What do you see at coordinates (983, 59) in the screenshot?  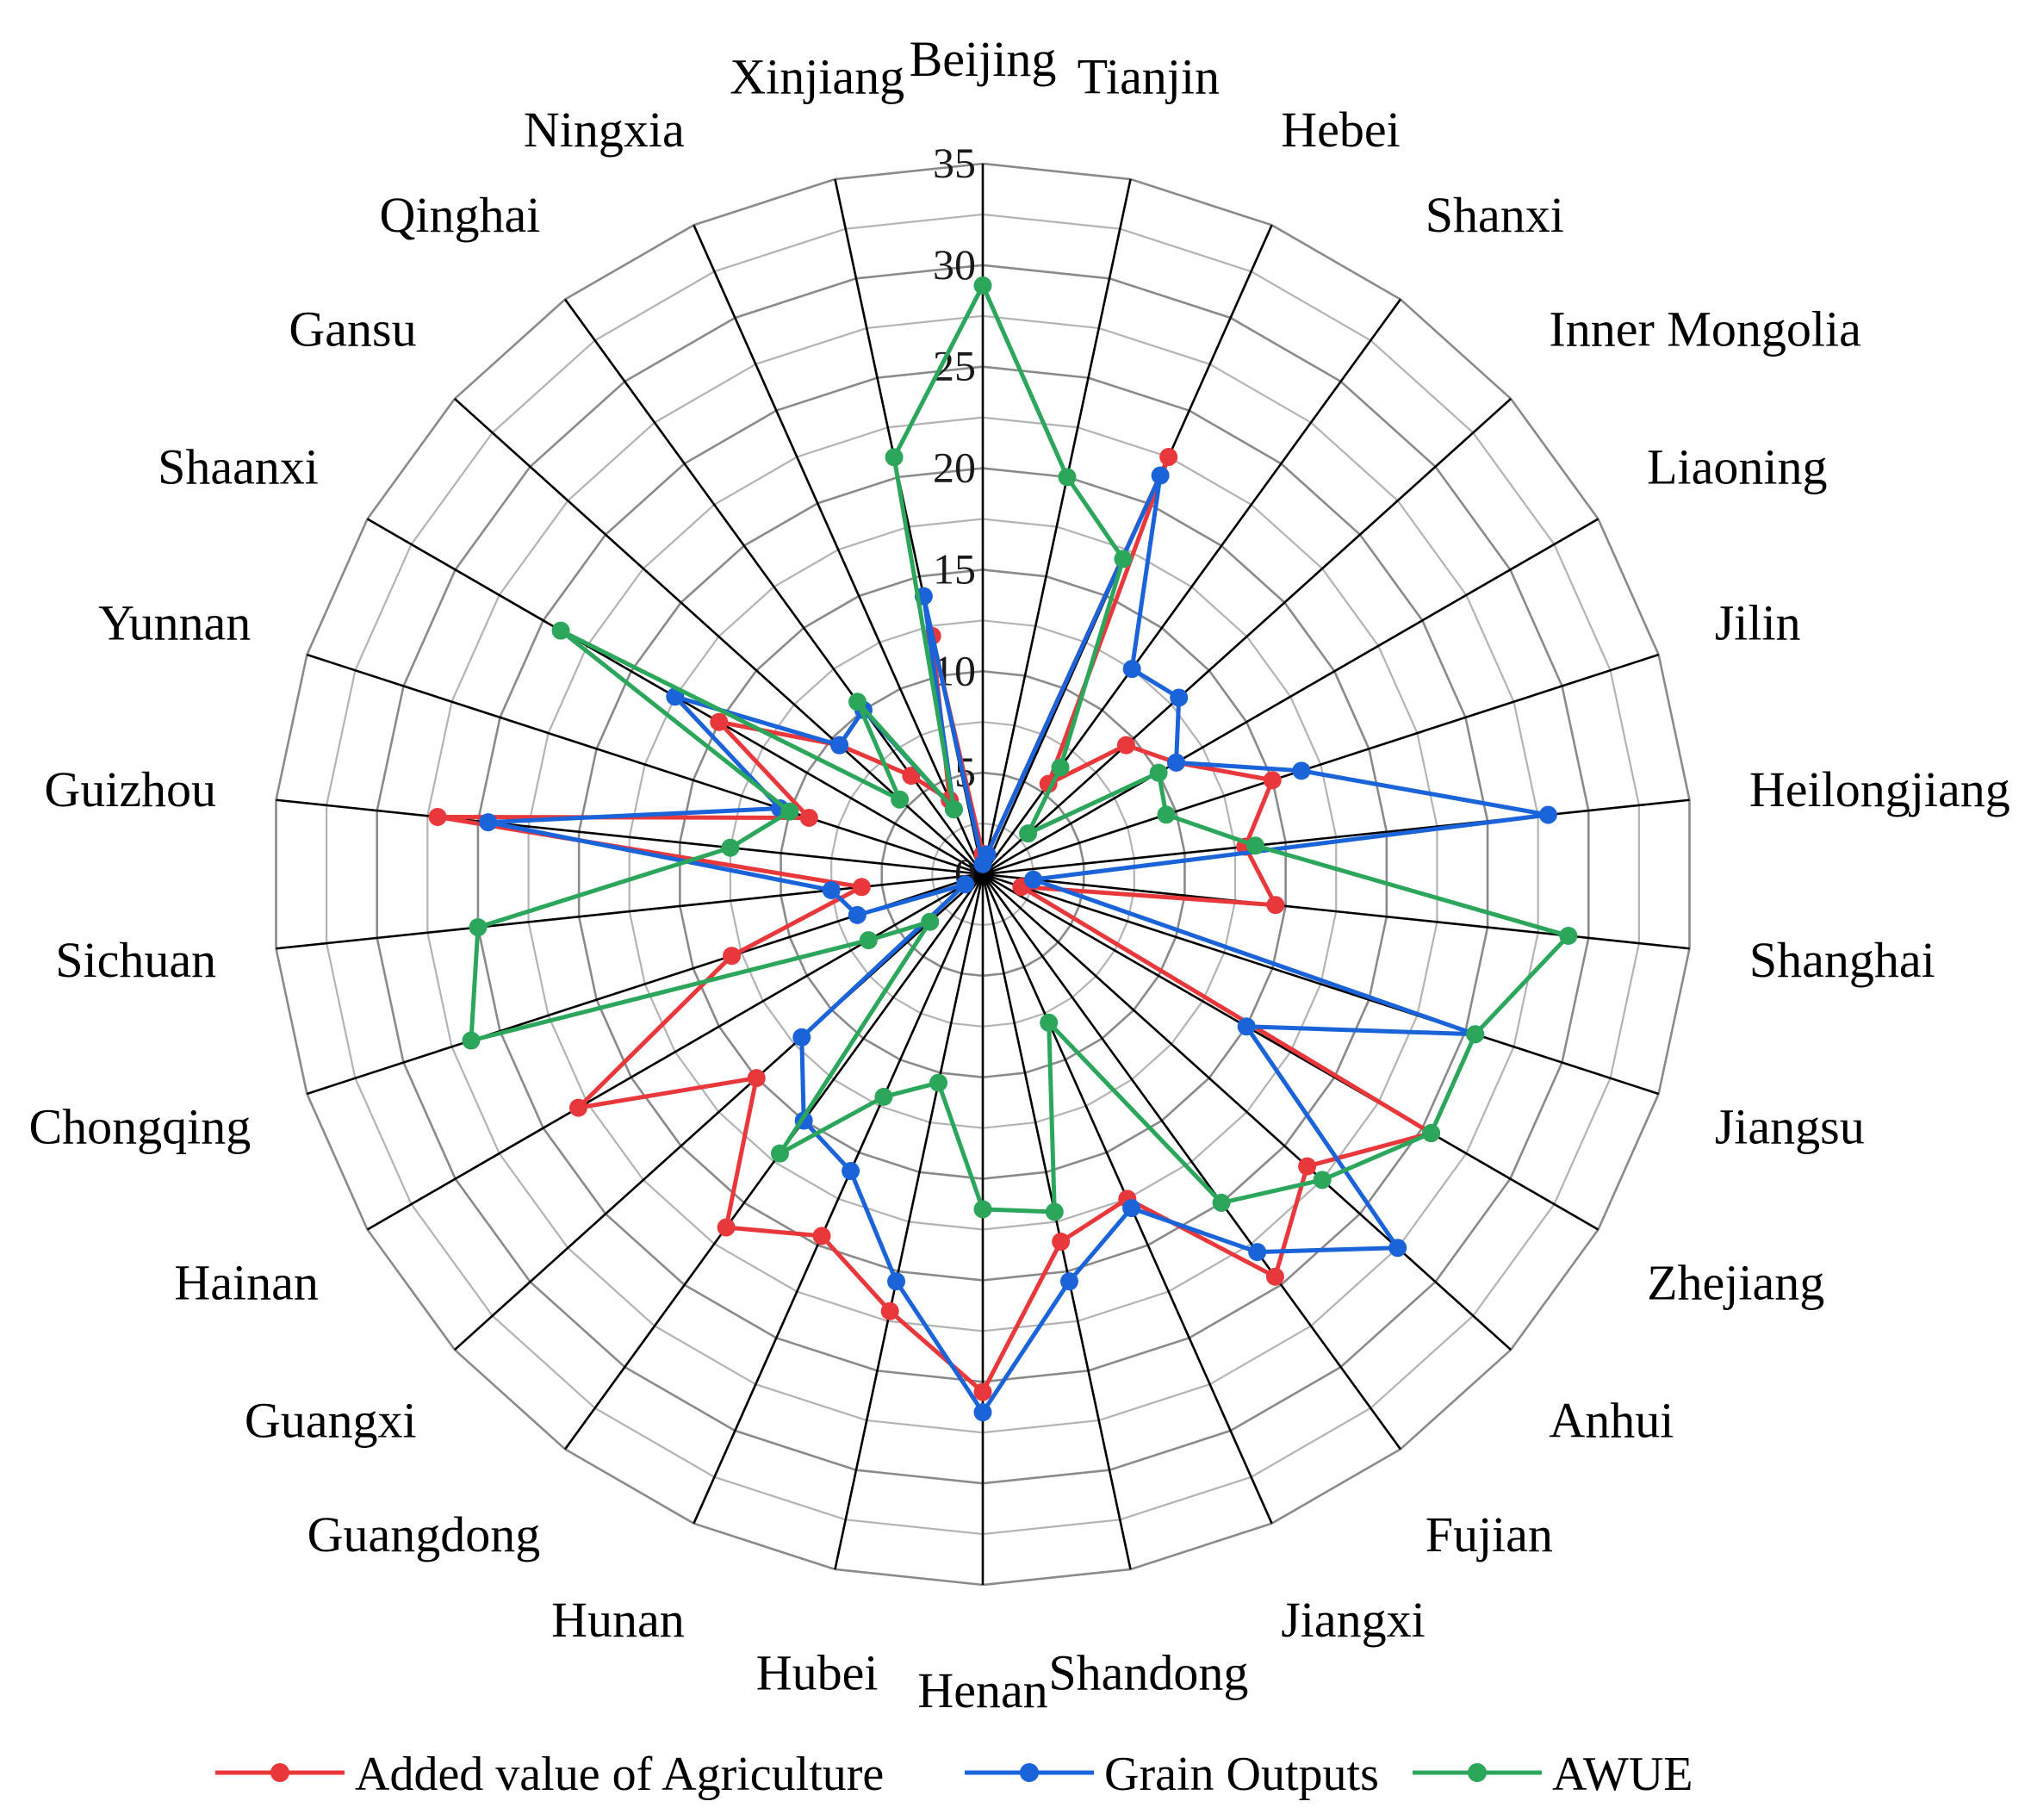 I see `category-label: Beijing` at bounding box center [983, 59].